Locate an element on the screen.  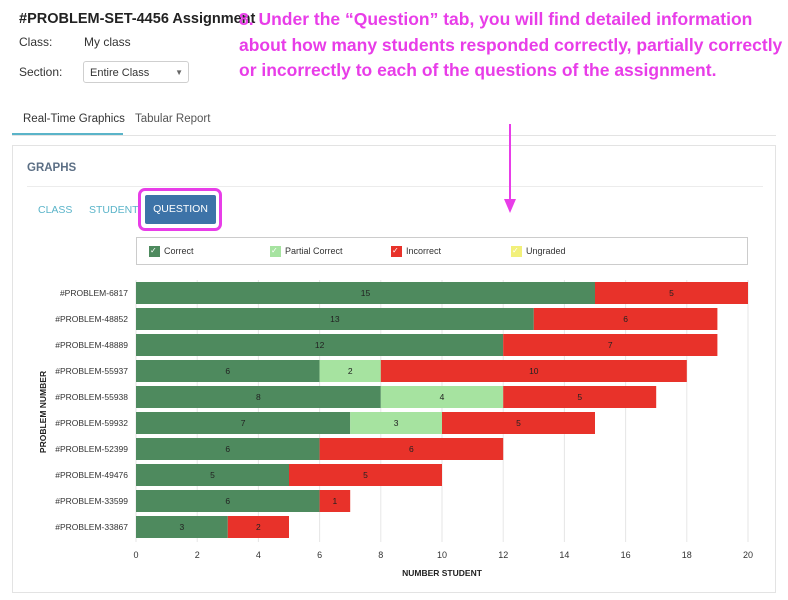
legend-label: Ungraded is located at coordinates (546, 251).